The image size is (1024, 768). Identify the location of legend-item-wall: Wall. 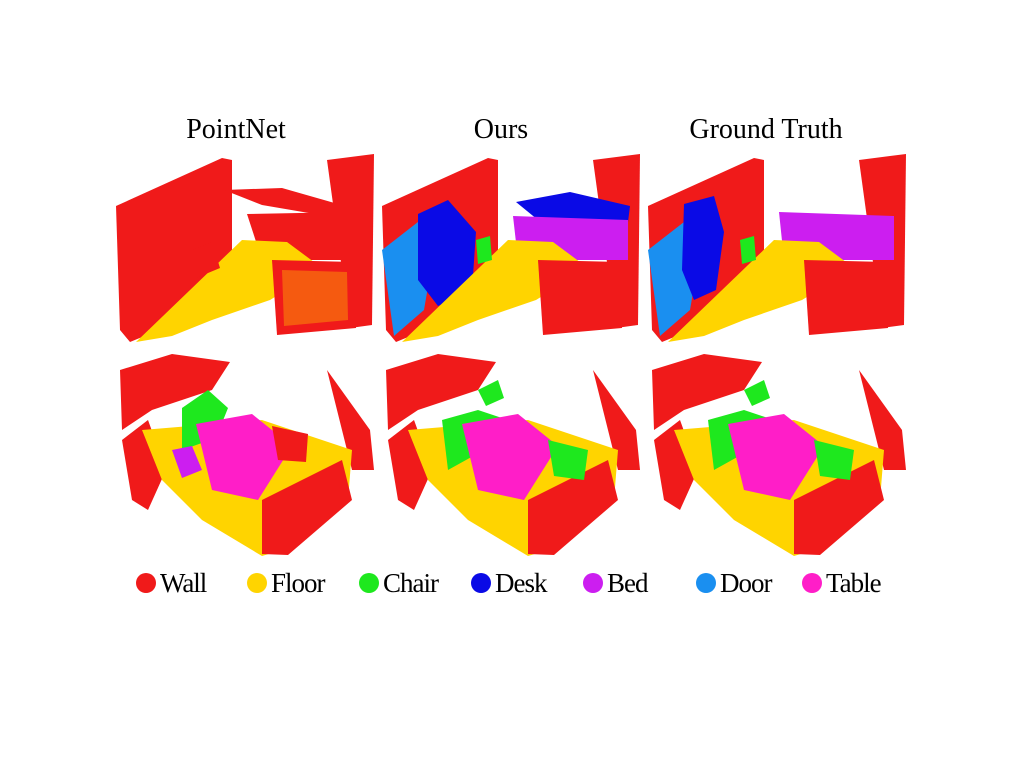
(171, 583).